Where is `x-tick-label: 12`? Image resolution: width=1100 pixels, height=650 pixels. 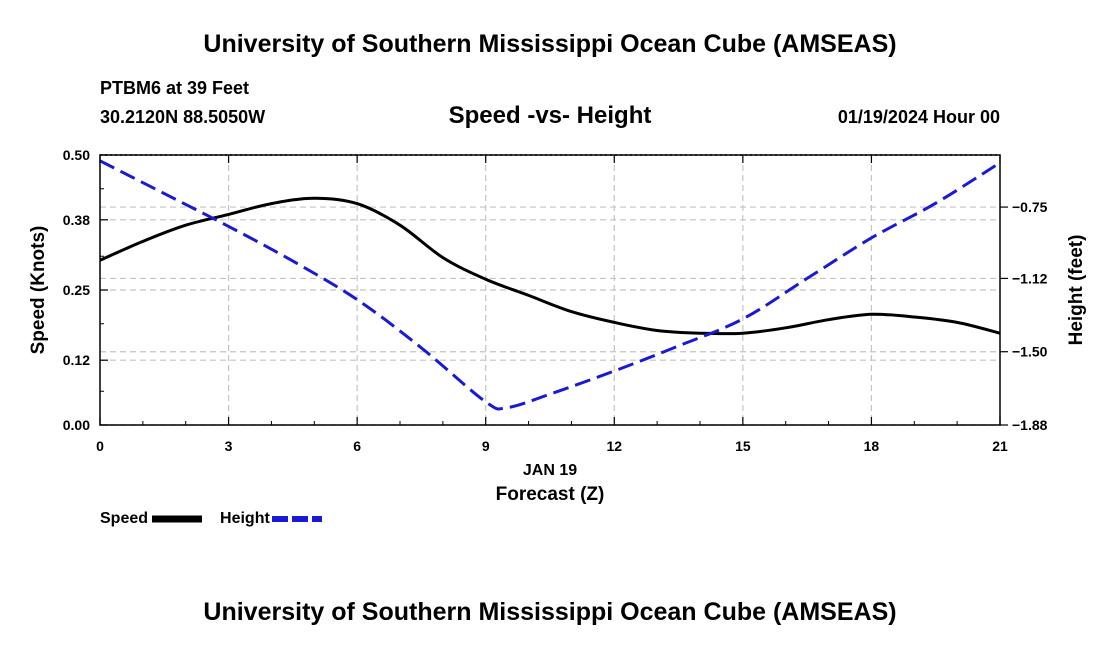
x-tick-label: 12 is located at coordinates (614, 446).